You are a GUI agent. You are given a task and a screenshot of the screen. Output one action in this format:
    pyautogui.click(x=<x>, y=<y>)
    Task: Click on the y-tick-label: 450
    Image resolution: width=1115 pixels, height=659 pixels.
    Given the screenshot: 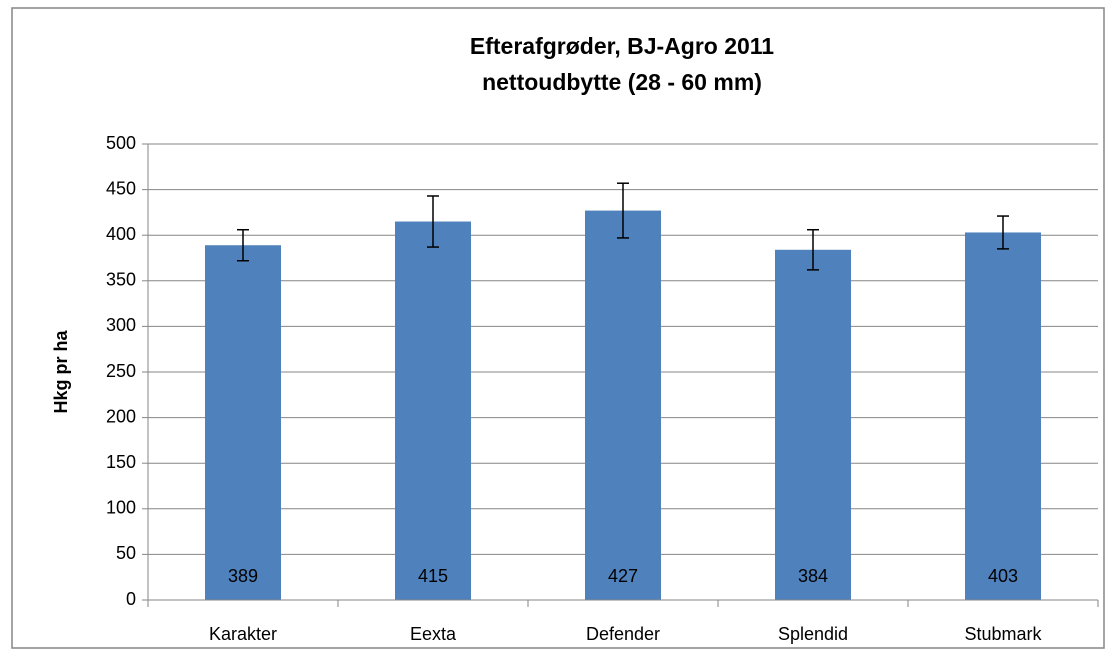 What is the action you would take?
    pyautogui.click(x=121, y=188)
    